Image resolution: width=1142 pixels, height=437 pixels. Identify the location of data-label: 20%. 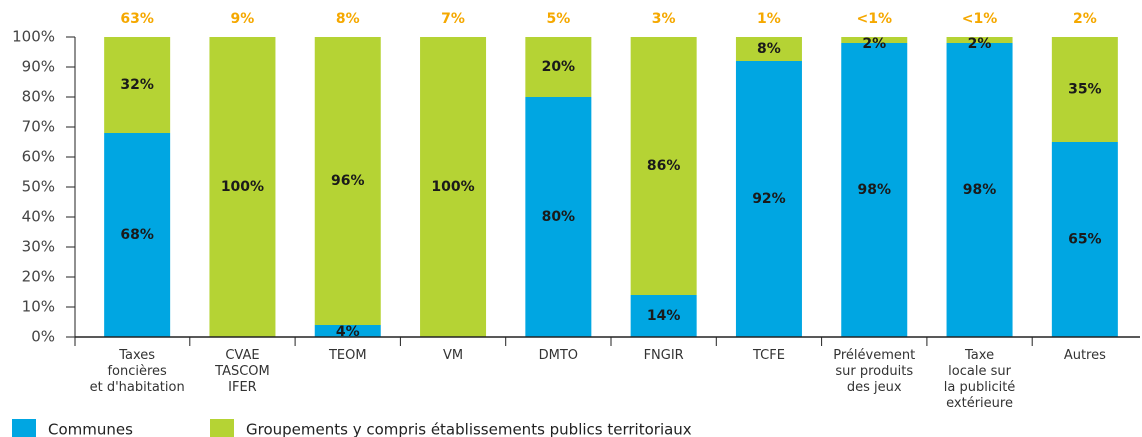
(559, 67).